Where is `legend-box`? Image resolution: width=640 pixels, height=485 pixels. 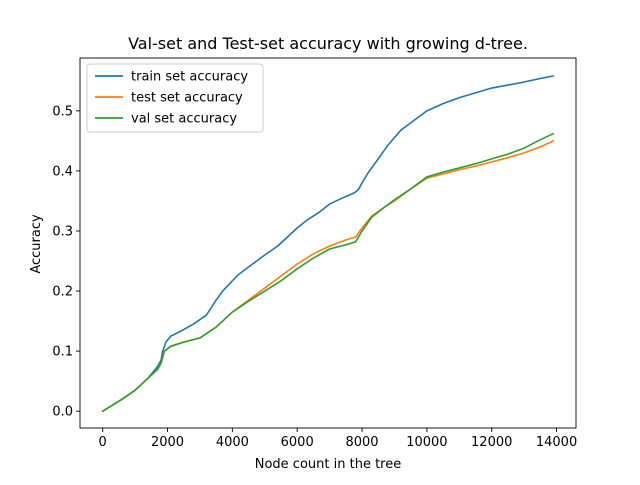 legend-box is located at coordinates (175, 98).